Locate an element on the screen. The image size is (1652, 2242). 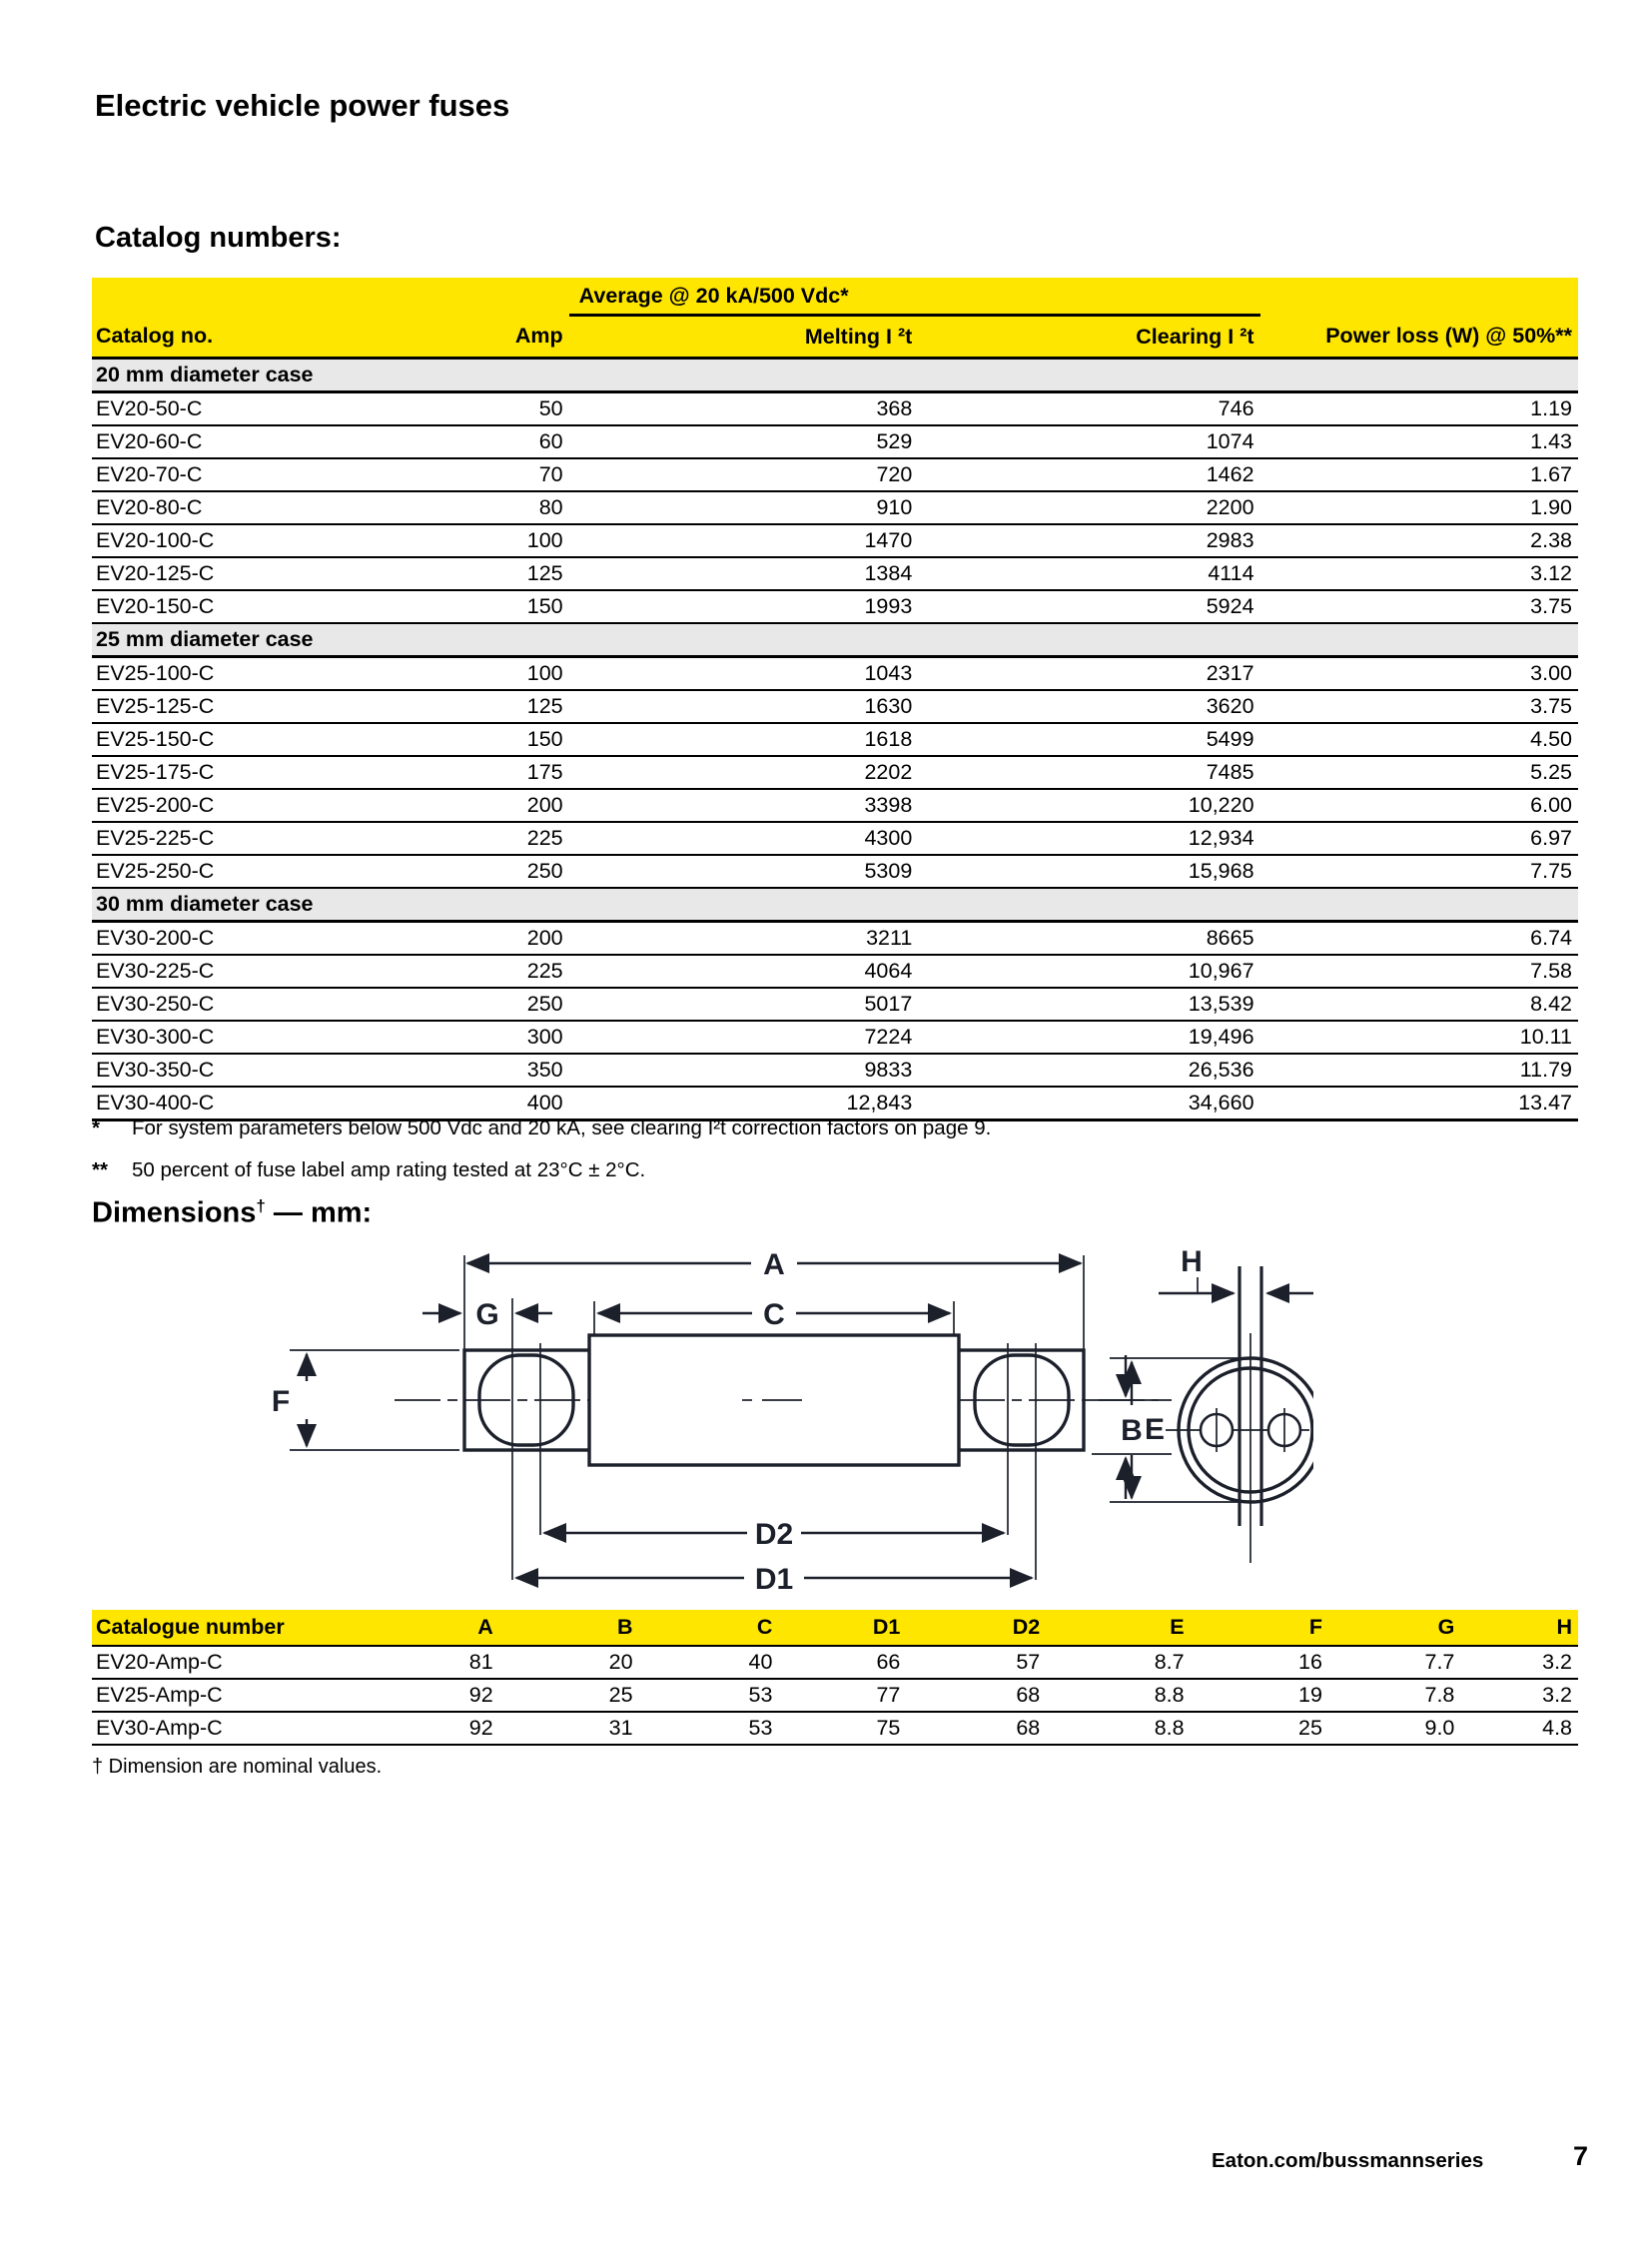
value-cell: 300 is located at coordinates (504, 1038).